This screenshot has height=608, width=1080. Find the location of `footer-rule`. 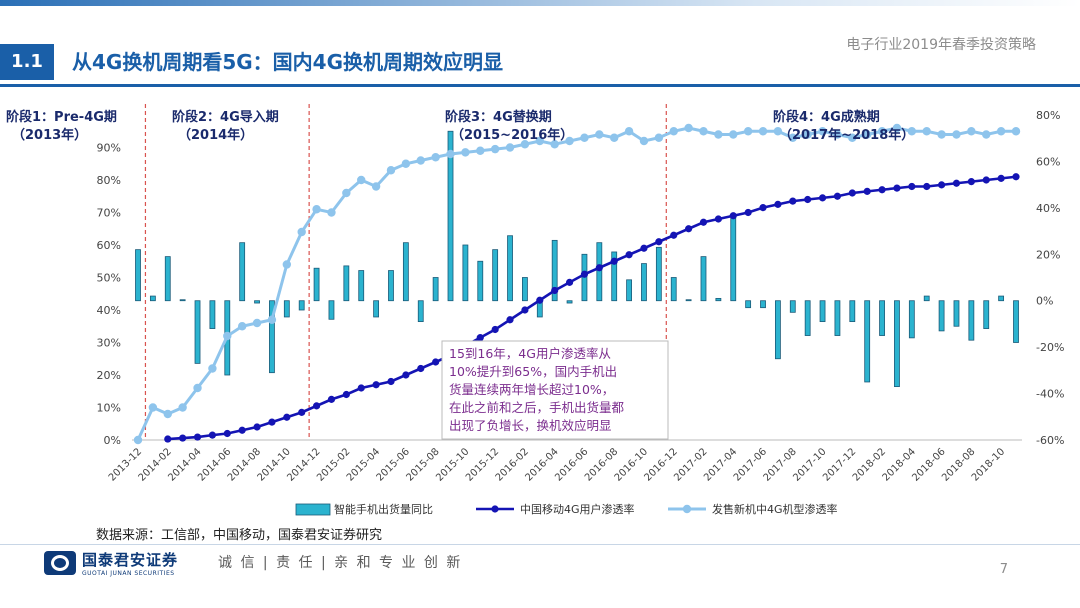

footer-rule is located at coordinates (540, 544).